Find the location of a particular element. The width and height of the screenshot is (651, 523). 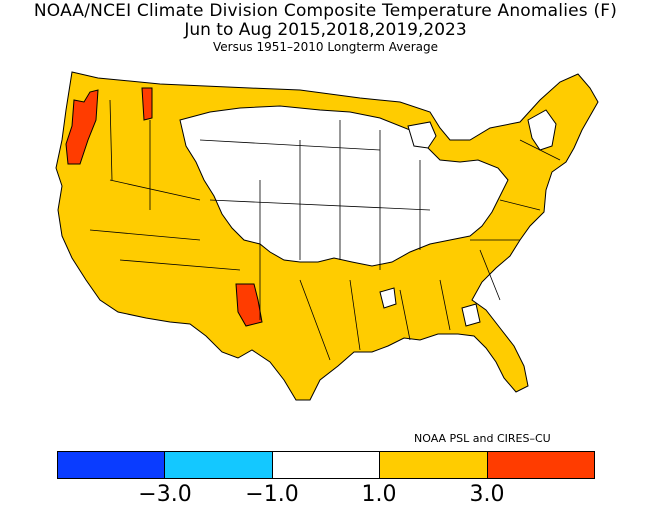

region-hot-wa-or-coast is located at coordinates (82, 127).